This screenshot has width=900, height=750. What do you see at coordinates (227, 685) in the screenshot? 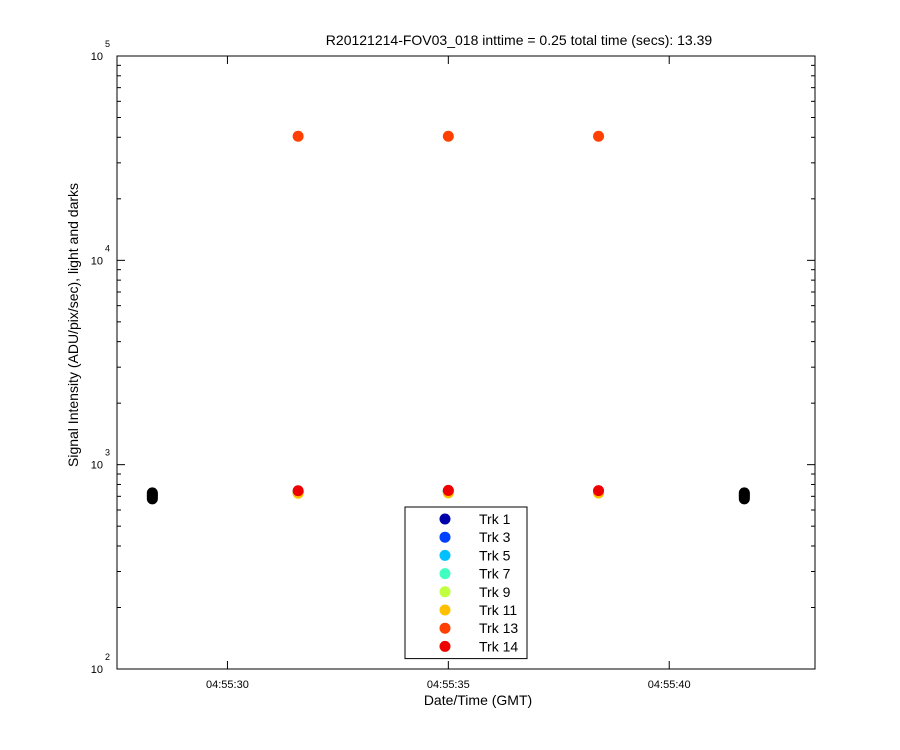
I see `x-tick-label: 04:55:30` at bounding box center [227, 685].